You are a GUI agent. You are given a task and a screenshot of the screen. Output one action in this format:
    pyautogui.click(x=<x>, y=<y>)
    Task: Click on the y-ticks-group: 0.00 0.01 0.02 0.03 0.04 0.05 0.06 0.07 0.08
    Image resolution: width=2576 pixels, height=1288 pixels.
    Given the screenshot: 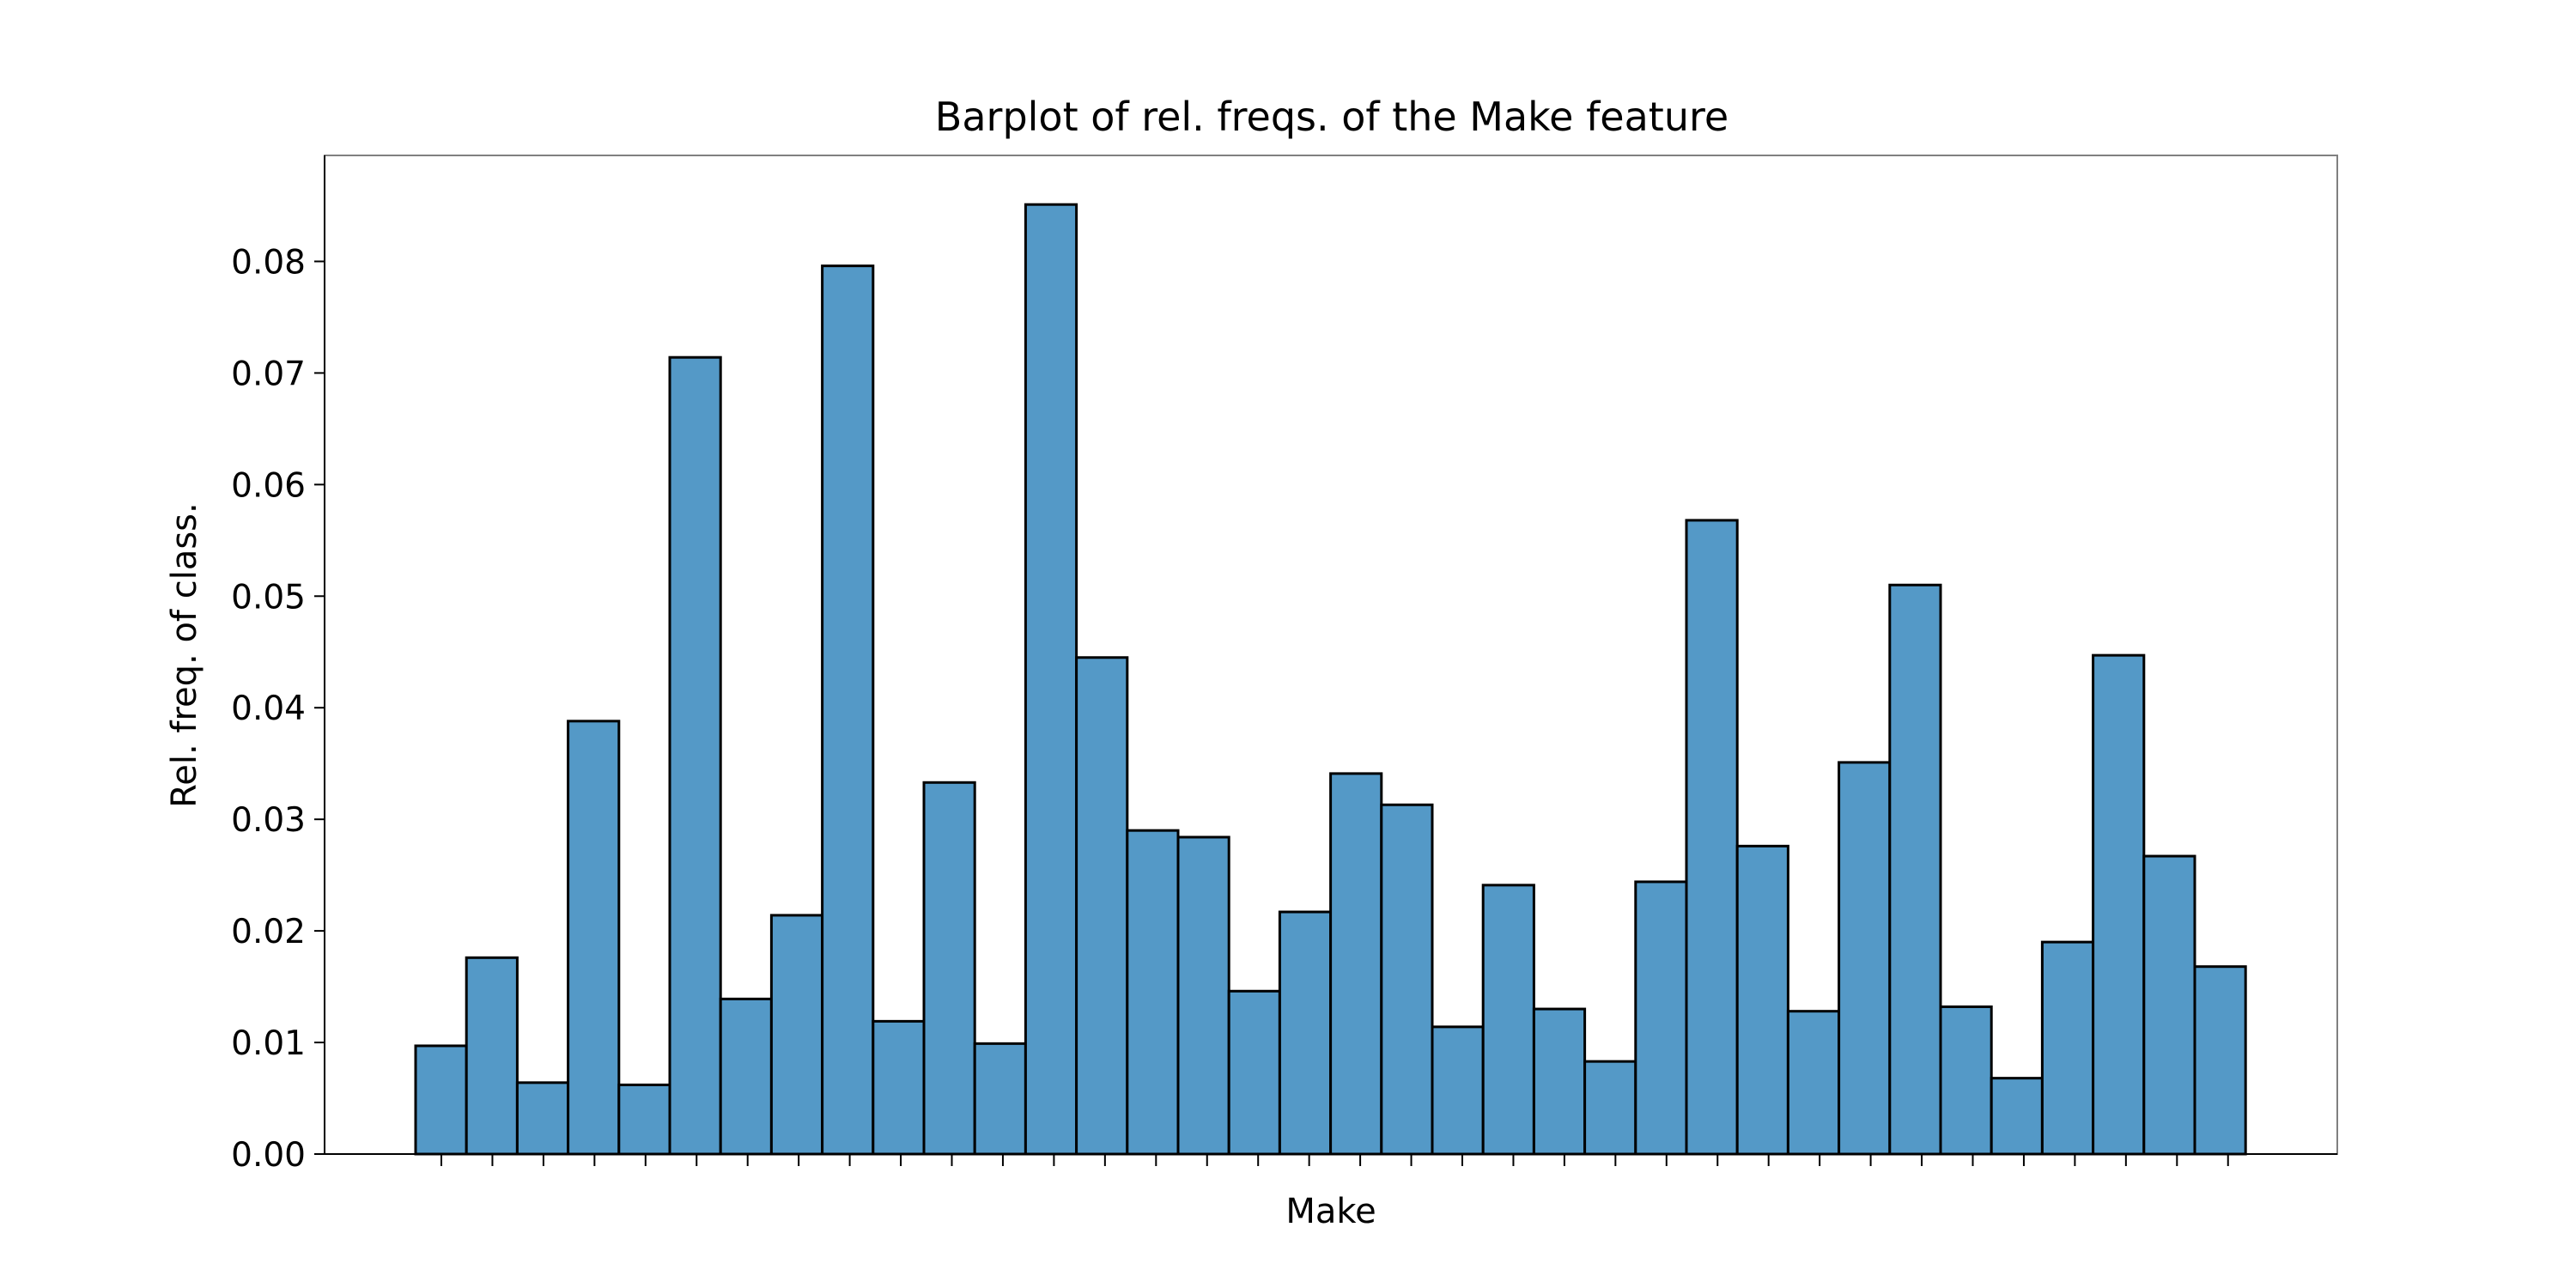 What is the action you would take?
    pyautogui.click(x=278, y=709)
    